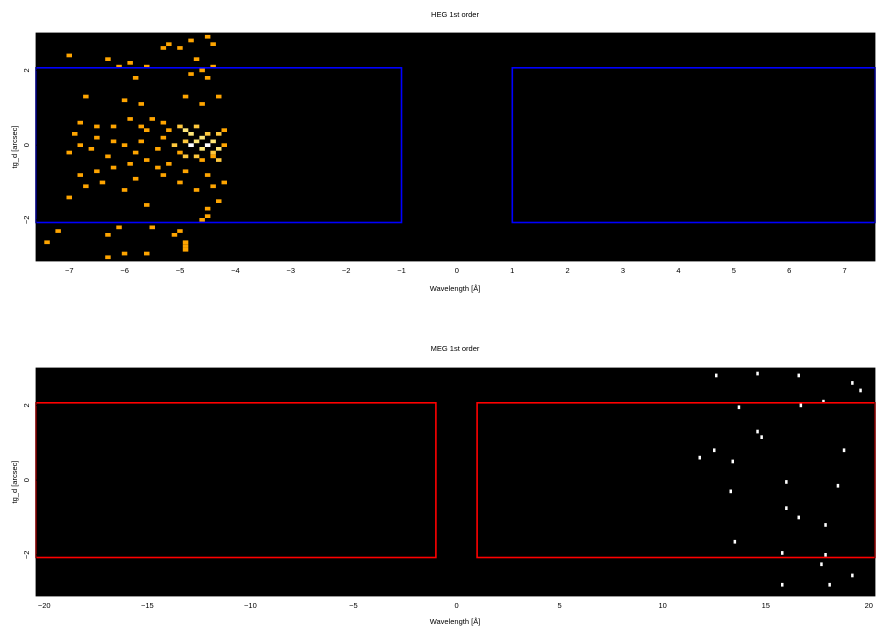  Describe the element at coordinates (512, 270) in the screenshot. I see `heg-xtick-label: 1` at that location.